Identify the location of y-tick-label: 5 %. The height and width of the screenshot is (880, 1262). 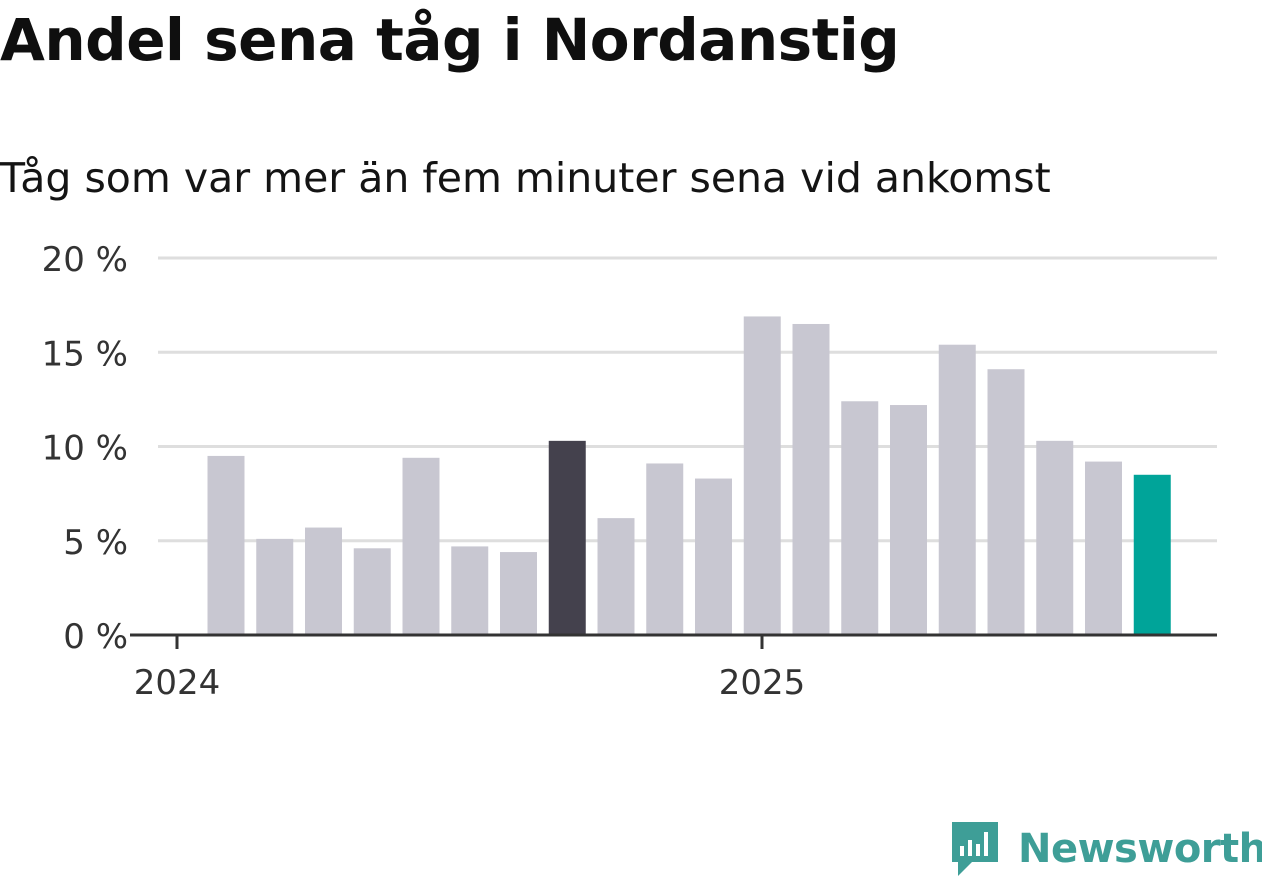
(95, 543).